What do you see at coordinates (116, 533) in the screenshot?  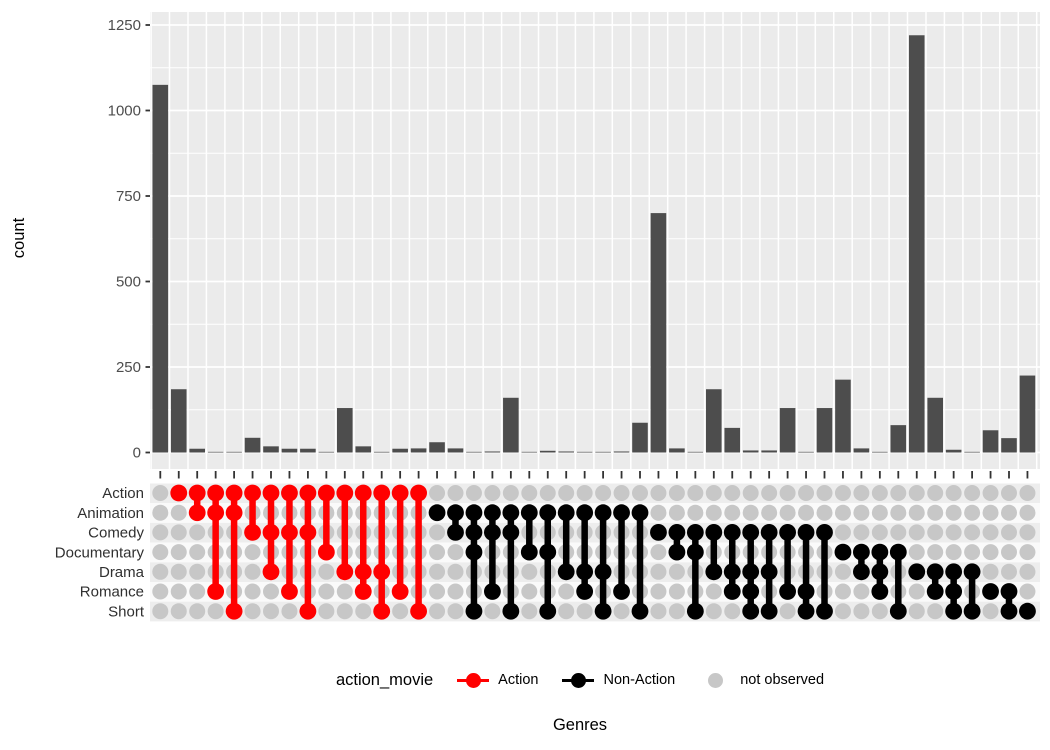 I see `matrix-row-label: Comedy` at bounding box center [116, 533].